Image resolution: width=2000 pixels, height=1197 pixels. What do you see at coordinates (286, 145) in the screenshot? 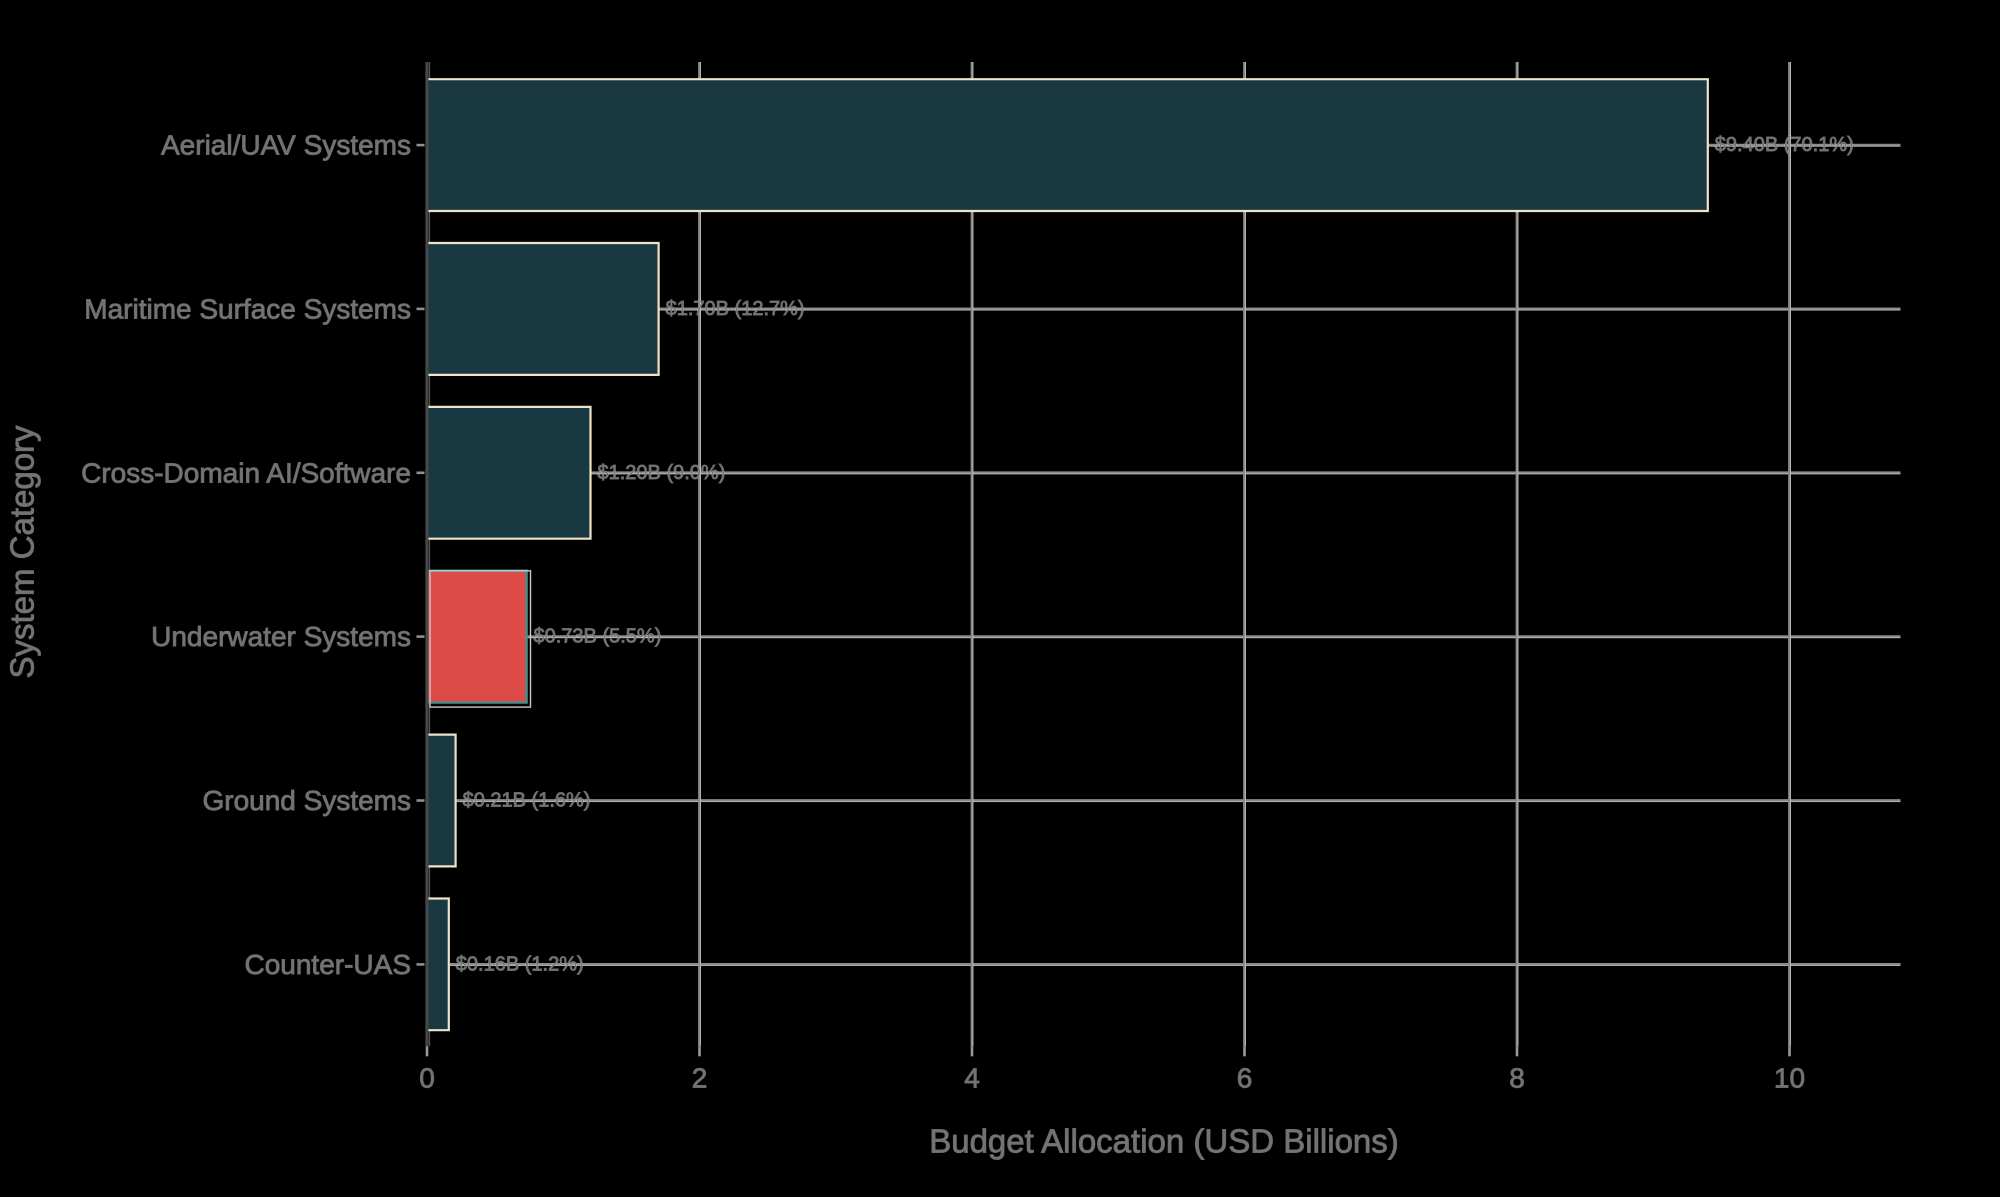
I see `svg-text: Aerial/UAV Systems` at bounding box center [286, 145].